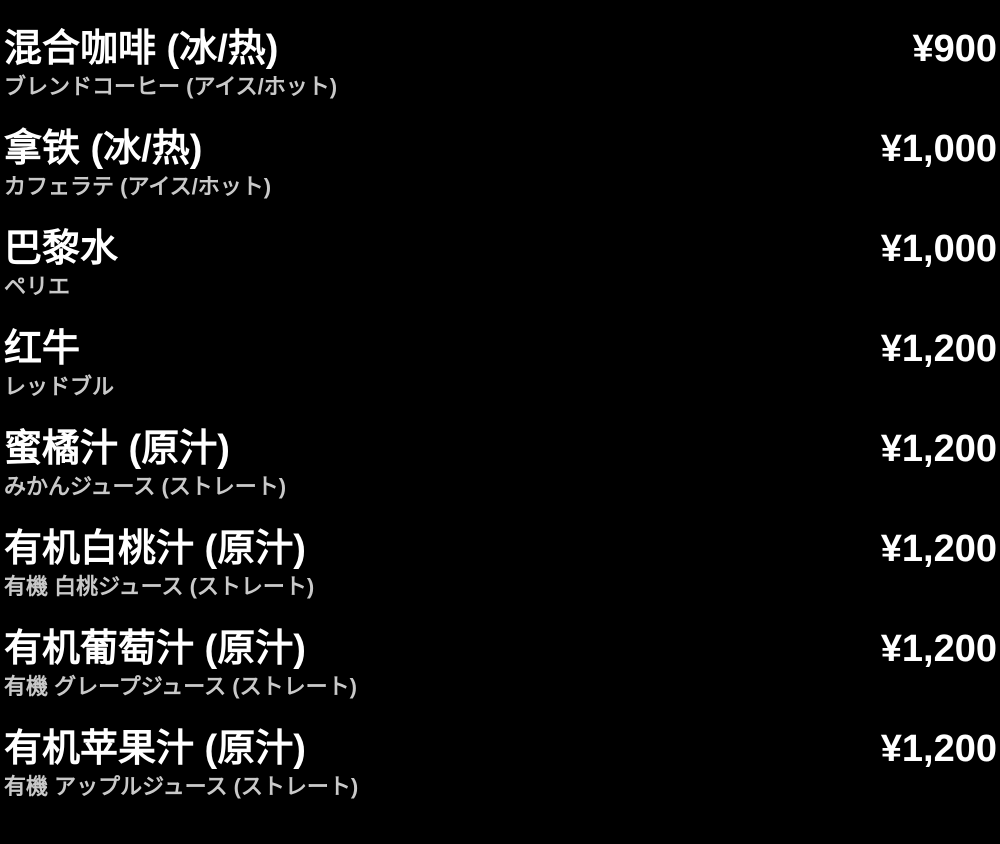  Describe the element at coordinates (42, 349) in the screenshot. I see `item-name-zh: 红牛` at that location.